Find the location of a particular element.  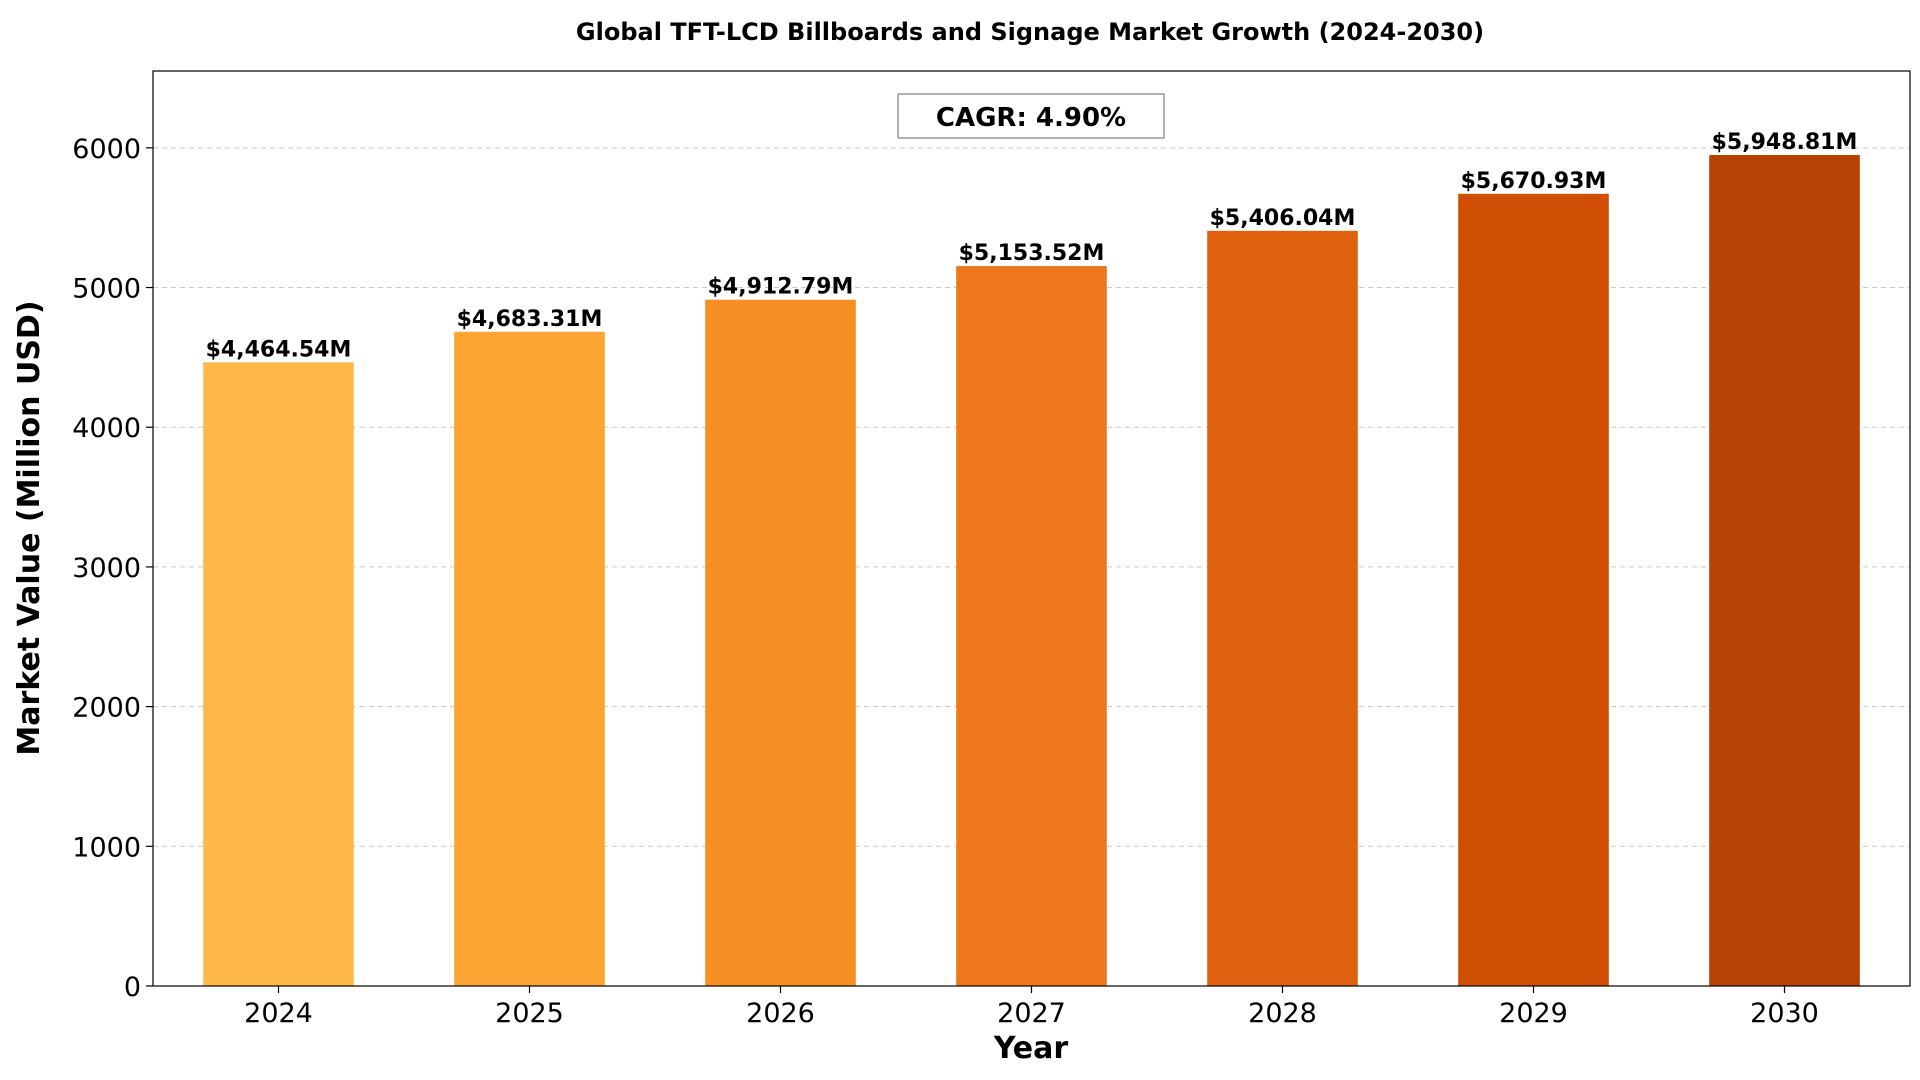

data-label-2029: $5,670.93M is located at coordinates (1534, 181).